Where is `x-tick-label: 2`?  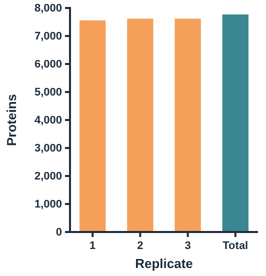
x-tick-label: 2 is located at coordinates (140, 246).